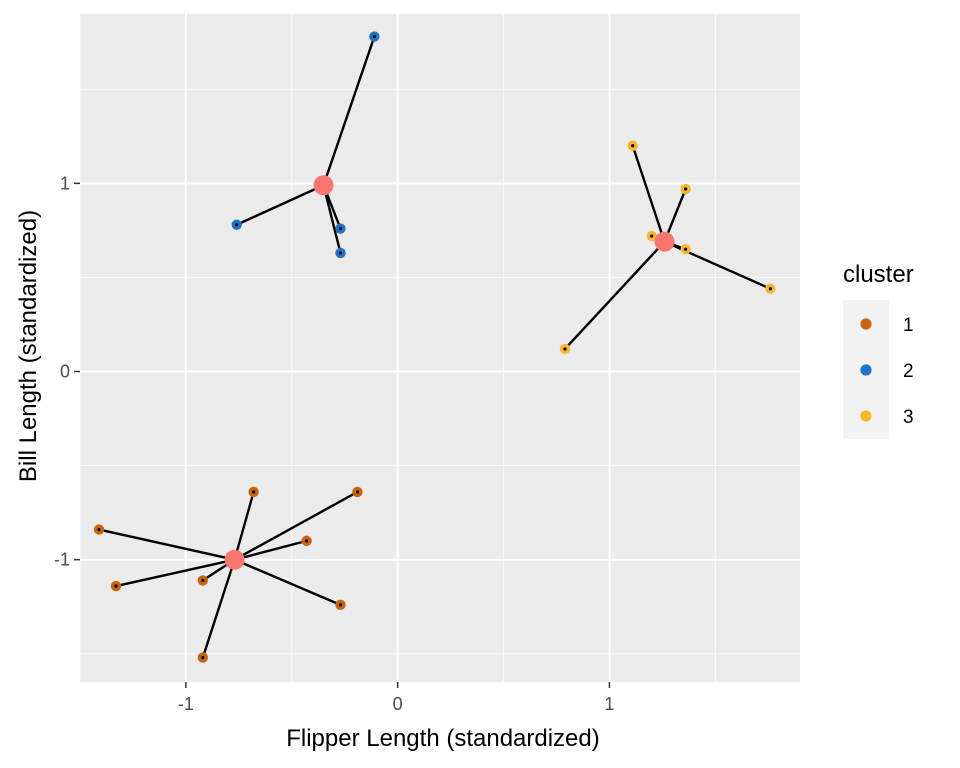 The image size is (960, 768). What do you see at coordinates (443, 738) in the screenshot?
I see `x-axis-title: Flipper Length (standardized)` at bounding box center [443, 738].